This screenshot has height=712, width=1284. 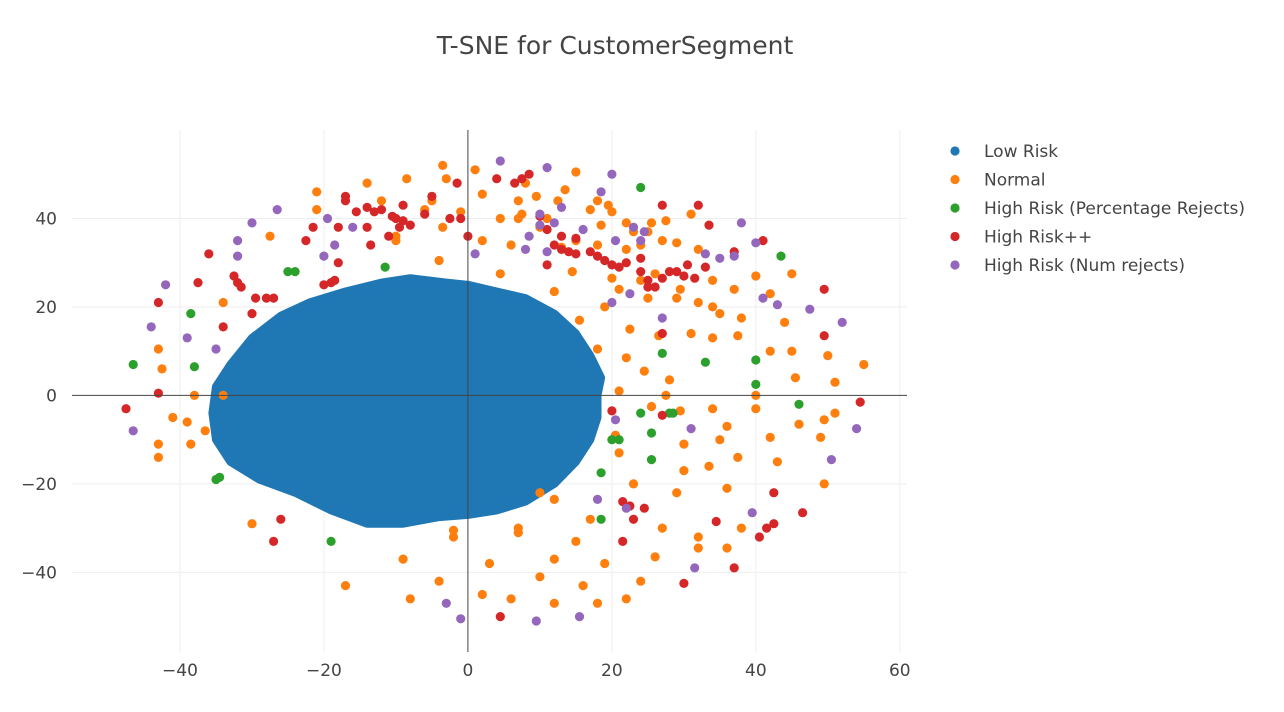 I want to click on legend-item: High Risk (Num rejects), so click(x=1067, y=266).